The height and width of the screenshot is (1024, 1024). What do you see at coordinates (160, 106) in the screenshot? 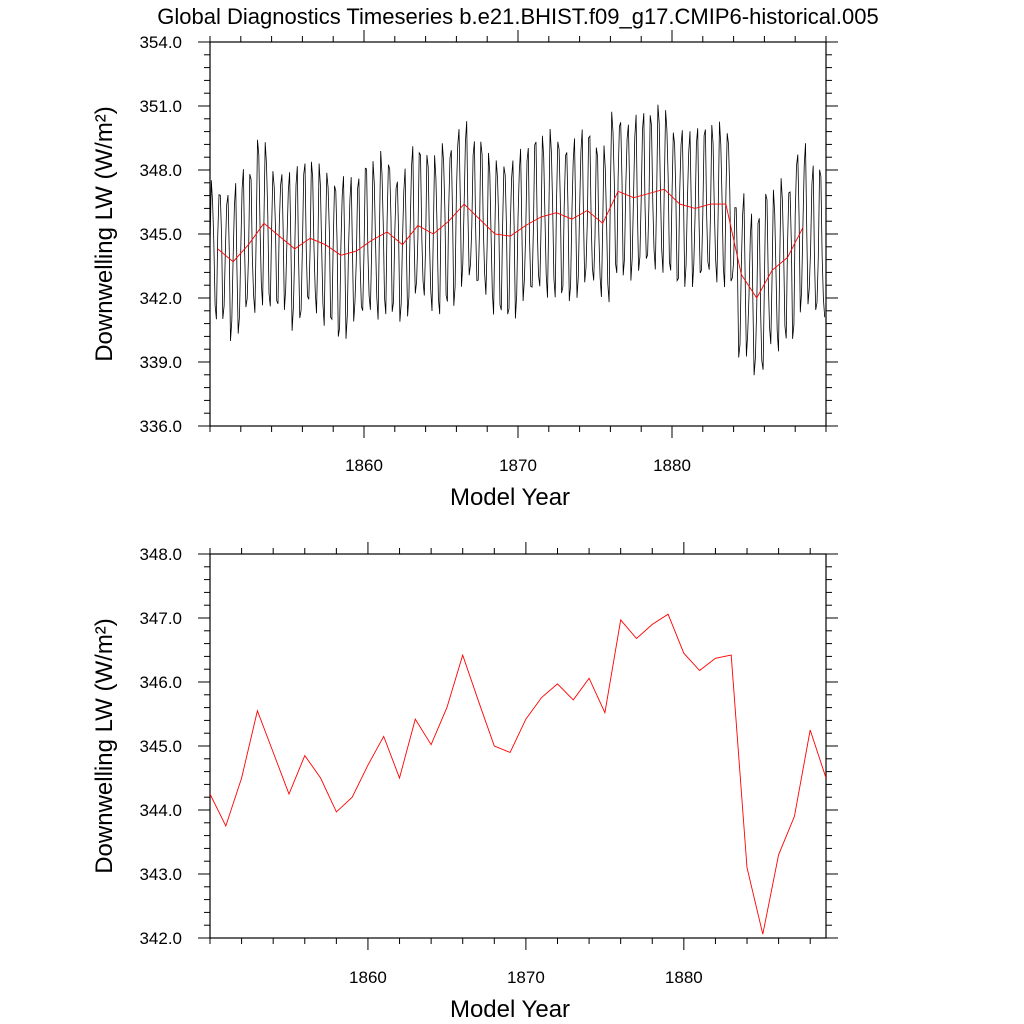
I see `y-tick-label: 351.0` at bounding box center [160, 106].